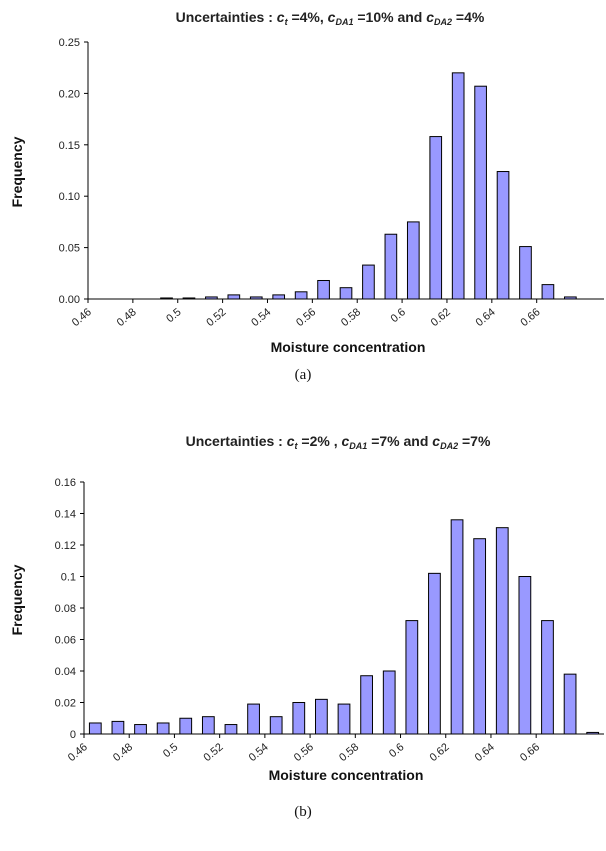 This screenshot has height=851, width=606. What do you see at coordinates (69, 146) in the screenshot?
I see `chart-a-y-tick-label: 0.15` at bounding box center [69, 146].